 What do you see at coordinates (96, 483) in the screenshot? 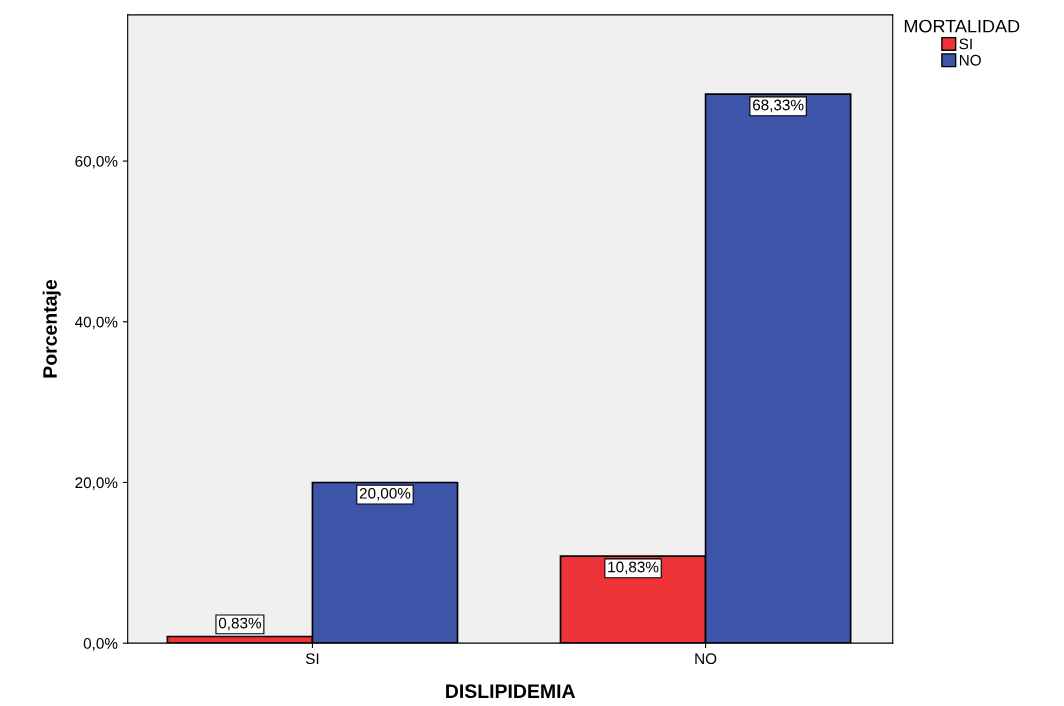
I see `y-tick-label: 20,0%` at bounding box center [96, 483].